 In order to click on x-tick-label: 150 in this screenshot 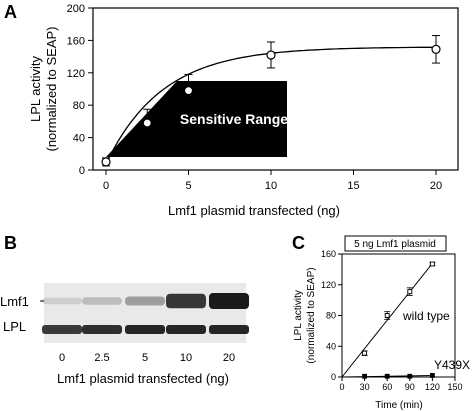, I will do `click(454, 387)`.